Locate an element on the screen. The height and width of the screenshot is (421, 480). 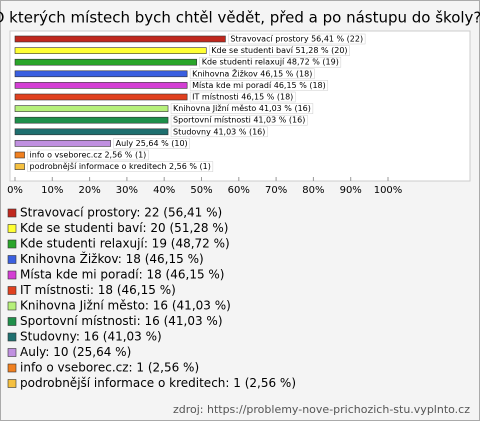
value-label: Studovny 41,03 % (16) is located at coordinates (219, 131).